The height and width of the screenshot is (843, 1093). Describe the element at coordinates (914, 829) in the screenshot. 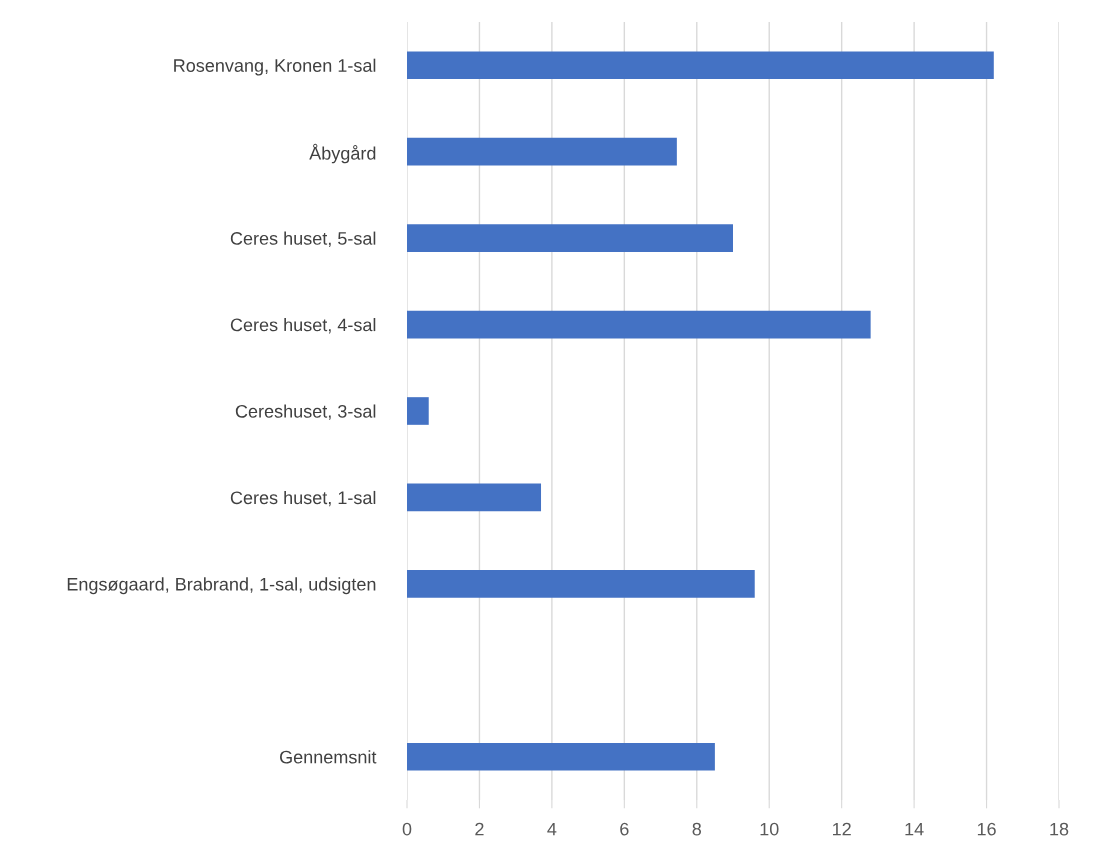

I see `x-tick-label: 14` at that location.